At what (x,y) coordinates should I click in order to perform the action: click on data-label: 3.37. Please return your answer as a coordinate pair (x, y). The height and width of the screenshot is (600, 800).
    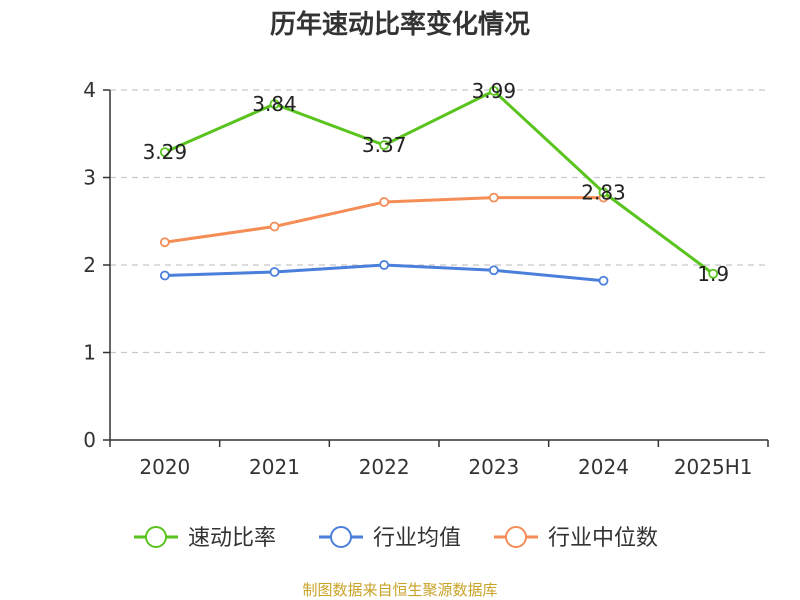
    Looking at the image, I should click on (384, 145).